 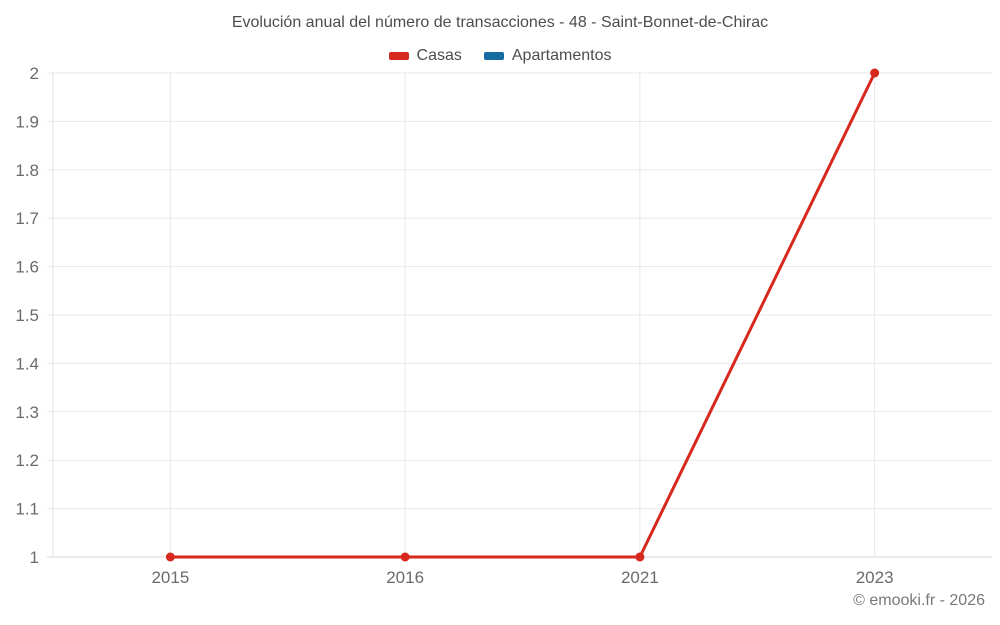 What do you see at coordinates (919, 600) in the screenshot?
I see `copyright-footer: © emooki.fr - 2026` at bounding box center [919, 600].